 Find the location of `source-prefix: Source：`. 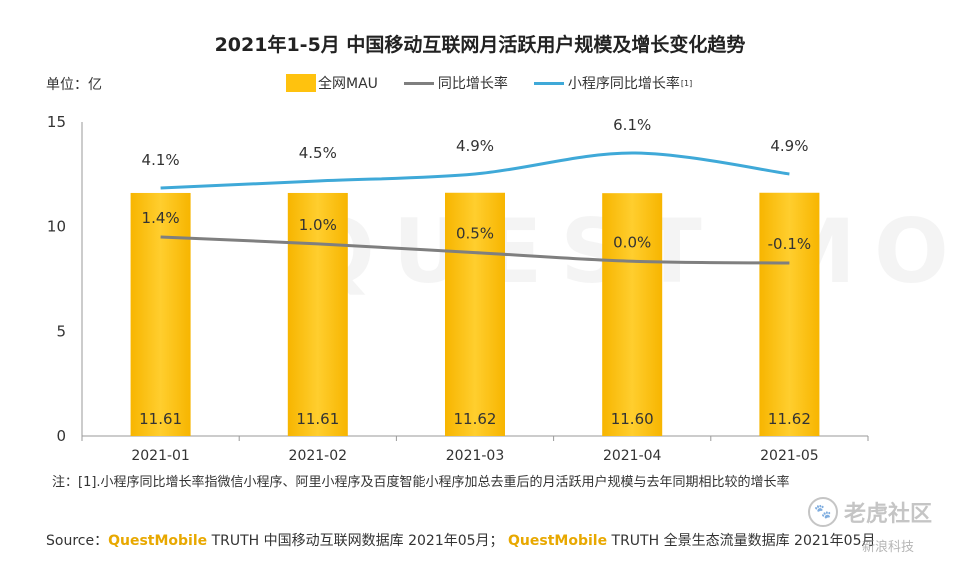

source-prefix: Source： is located at coordinates (77, 541).